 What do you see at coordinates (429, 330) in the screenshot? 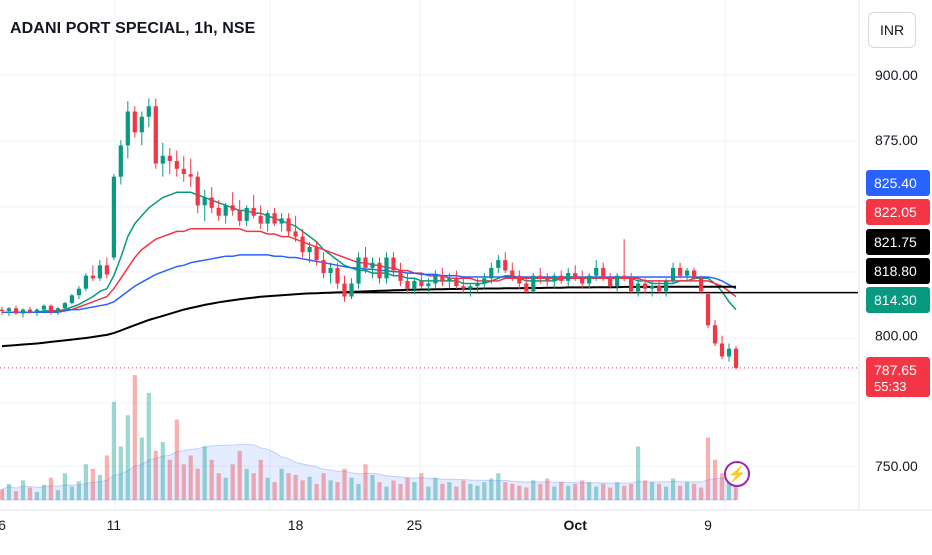
I see `support-line` at bounding box center [429, 330].